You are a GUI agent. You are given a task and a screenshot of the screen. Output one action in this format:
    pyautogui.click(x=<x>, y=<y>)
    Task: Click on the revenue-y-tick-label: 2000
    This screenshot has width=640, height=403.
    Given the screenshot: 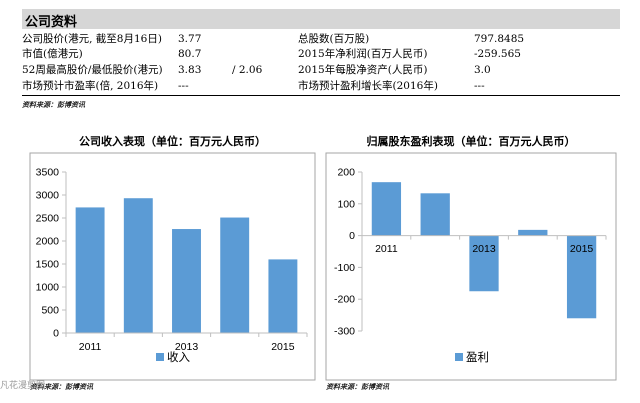 What is the action you would take?
    pyautogui.click(x=48, y=242)
    